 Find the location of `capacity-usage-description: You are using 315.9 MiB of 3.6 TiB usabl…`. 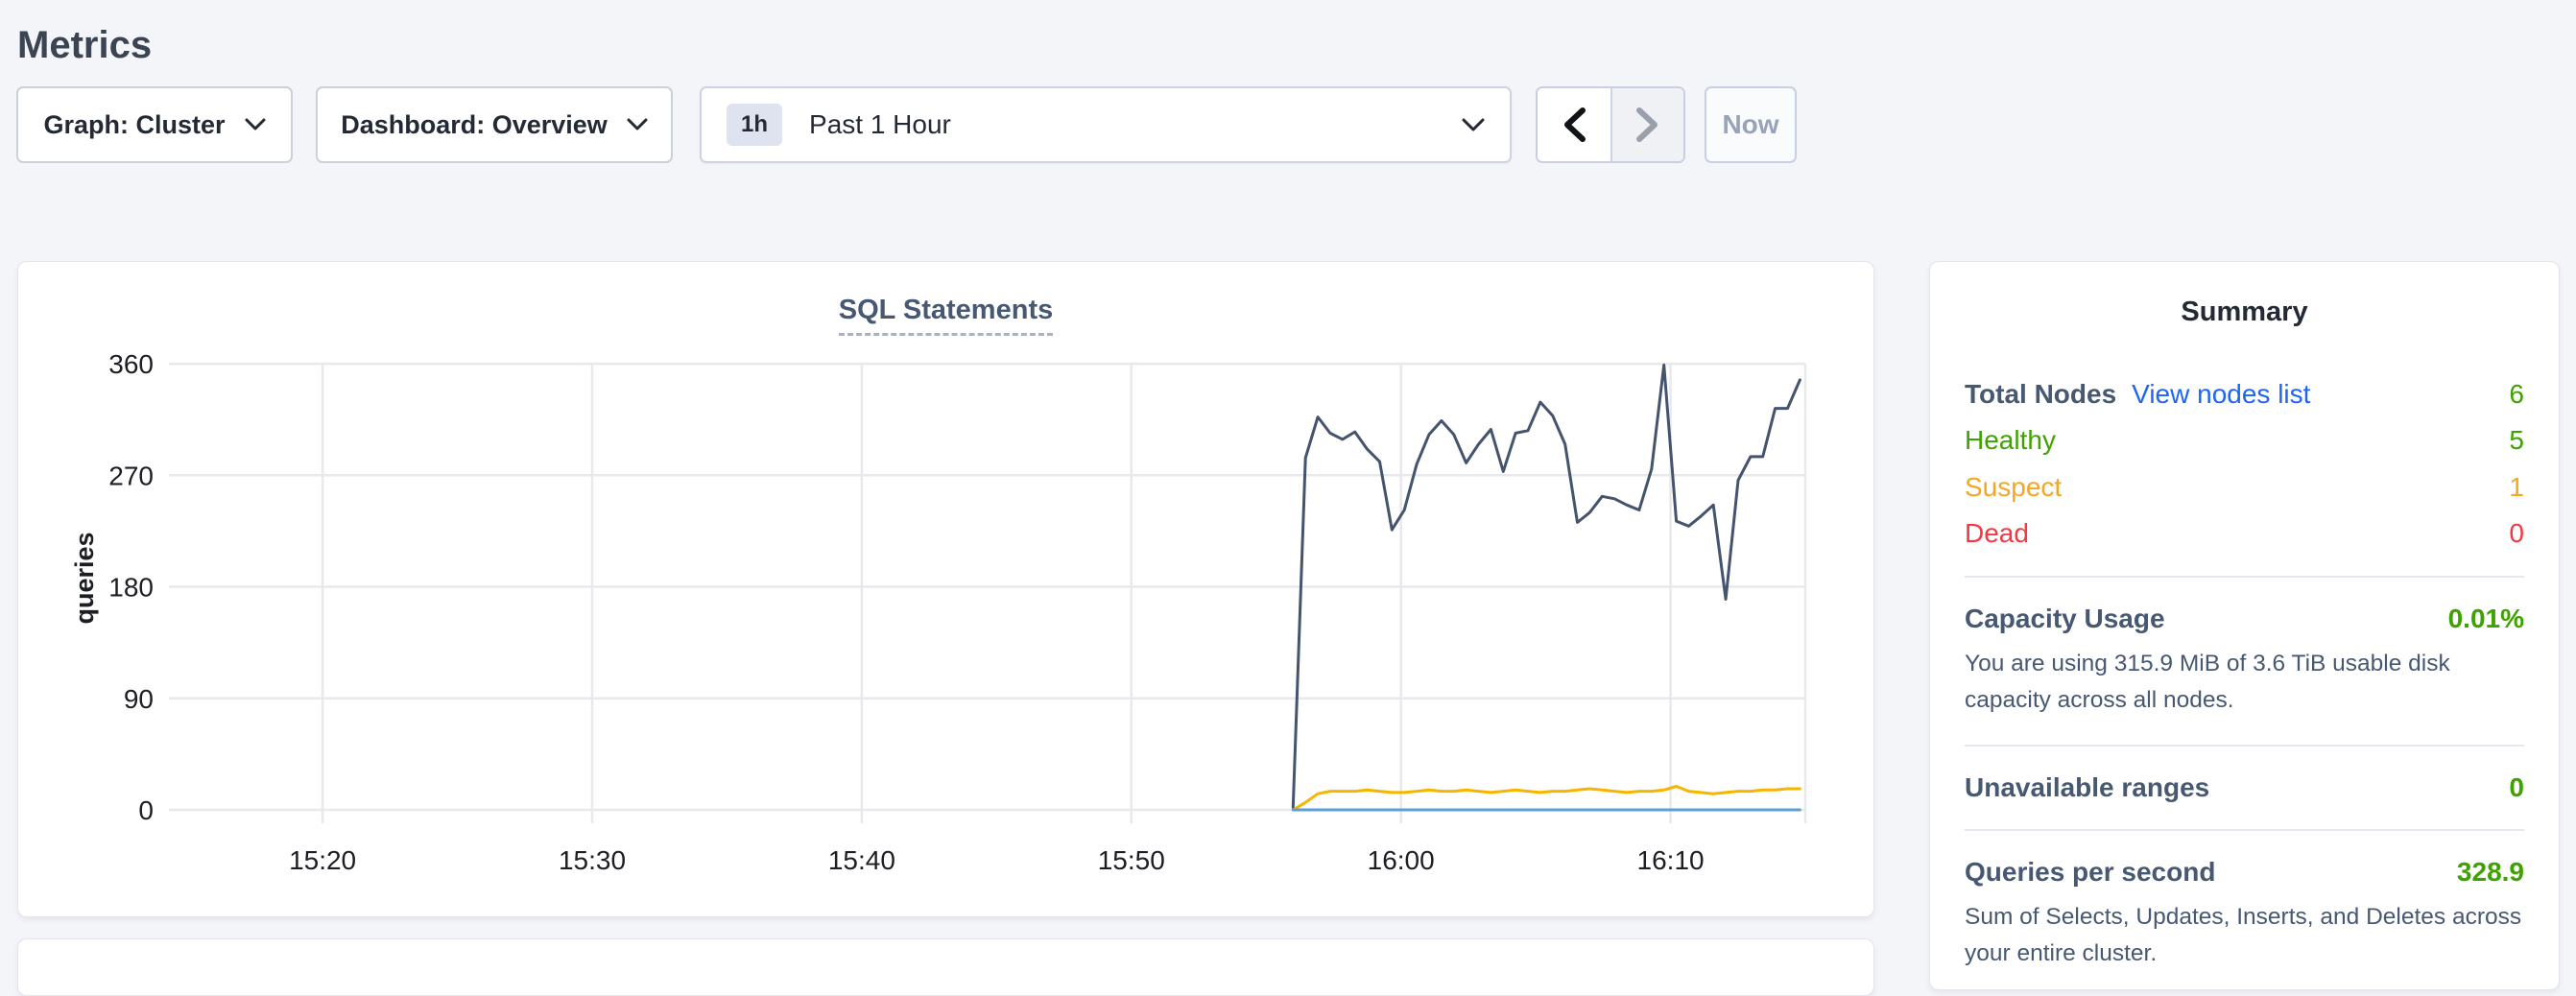

capacity-usage-description: You are using 315.9 MiB of 3.6 TiB usabl… is located at coordinates (2207, 682).